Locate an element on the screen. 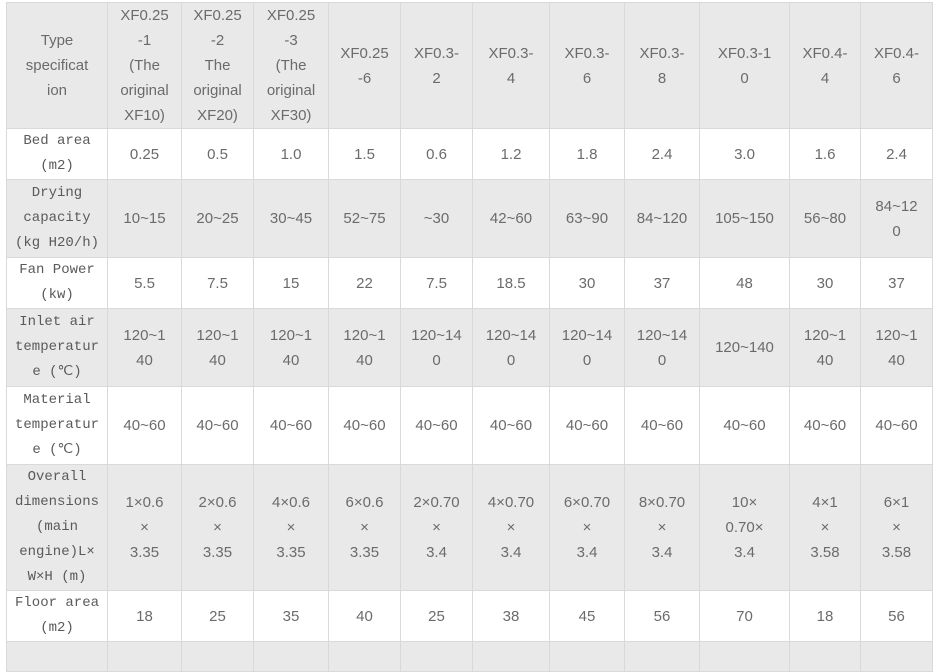  header-cell-model: XF0.25 -1 (The original XF10) is located at coordinates (144, 65).